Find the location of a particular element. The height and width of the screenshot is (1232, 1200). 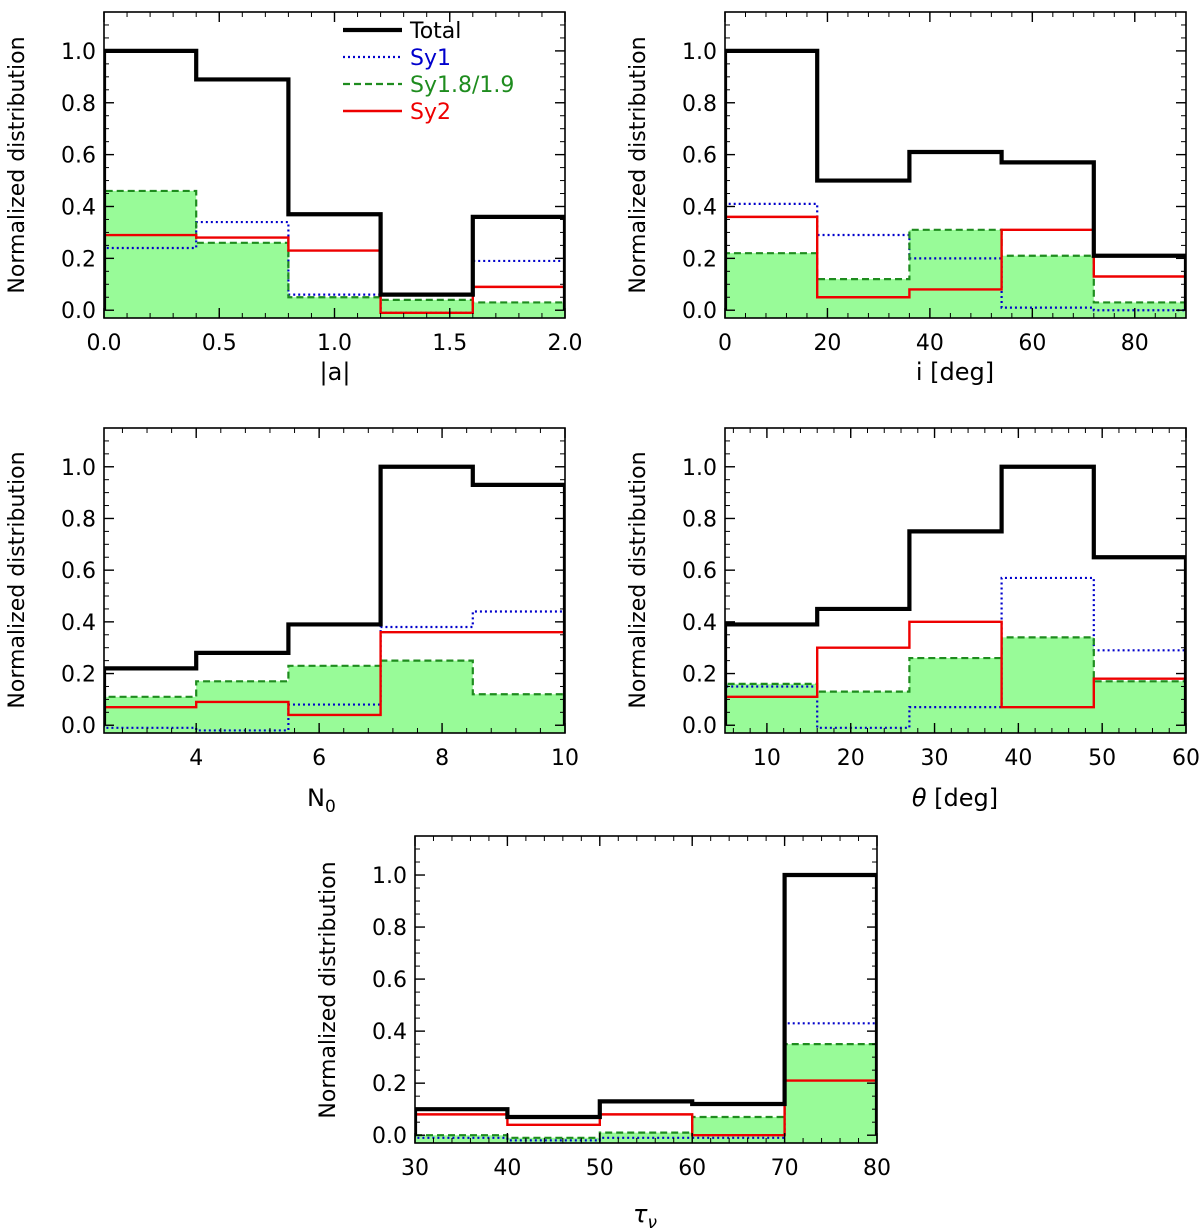

x-tick-label: 4 is located at coordinates (196, 758).